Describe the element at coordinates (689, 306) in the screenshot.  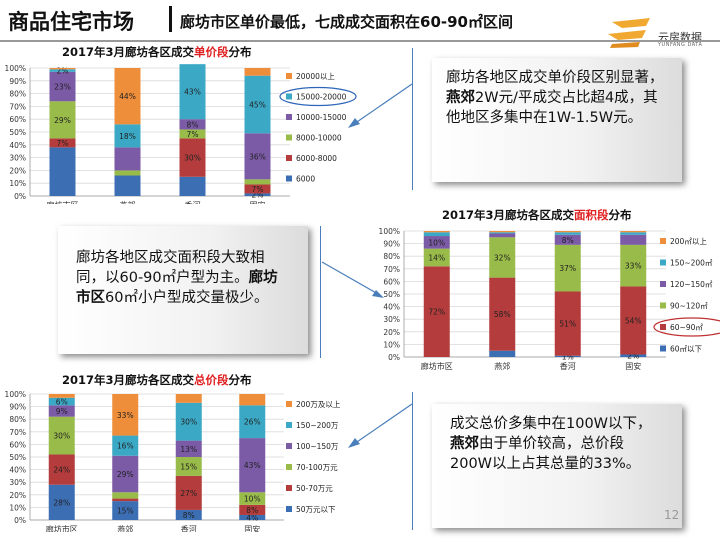
I see `legend-label: 90~120㎡` at that location.